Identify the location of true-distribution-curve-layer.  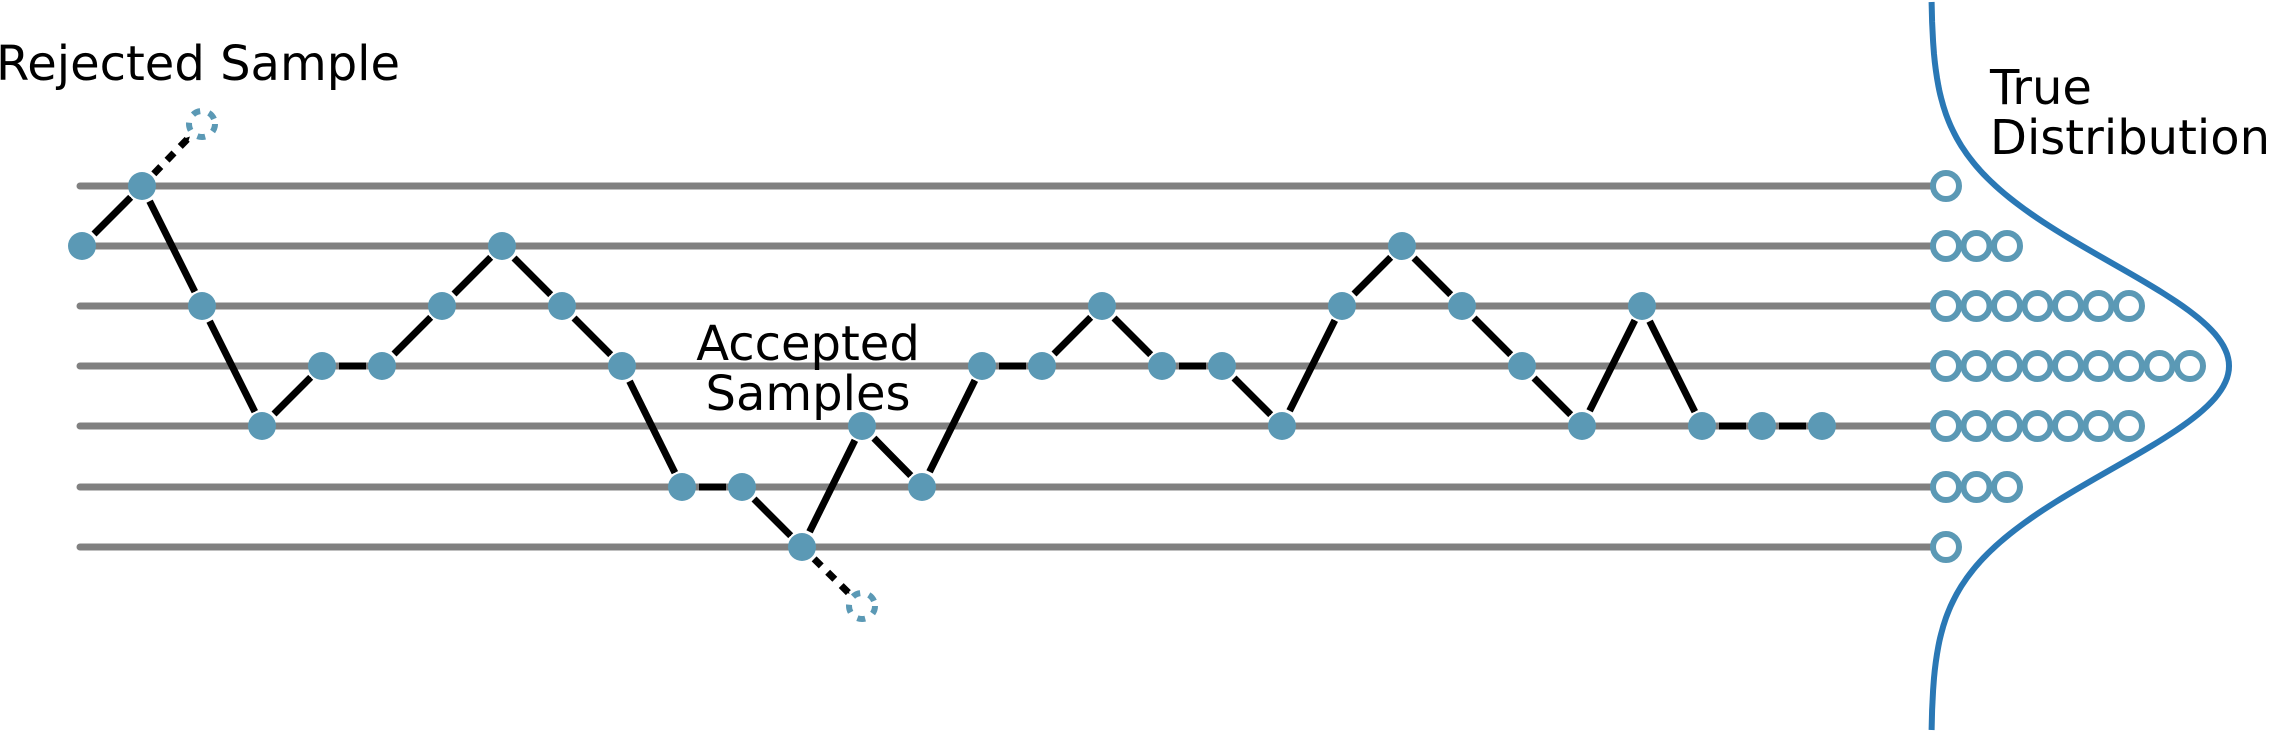
(2080, 366).